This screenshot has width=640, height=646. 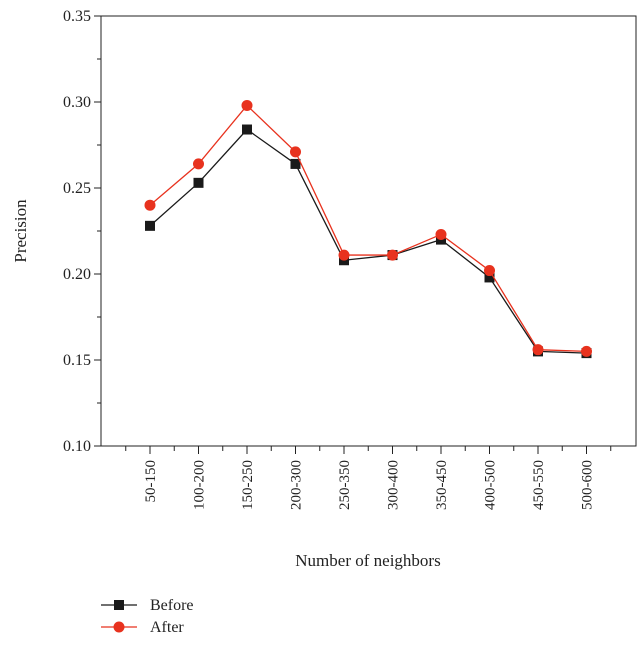 What do you see at coordinates (77, 446) in the screenshot?
I see `y-tick-label: 0.10` at bounding box center [77, 446].